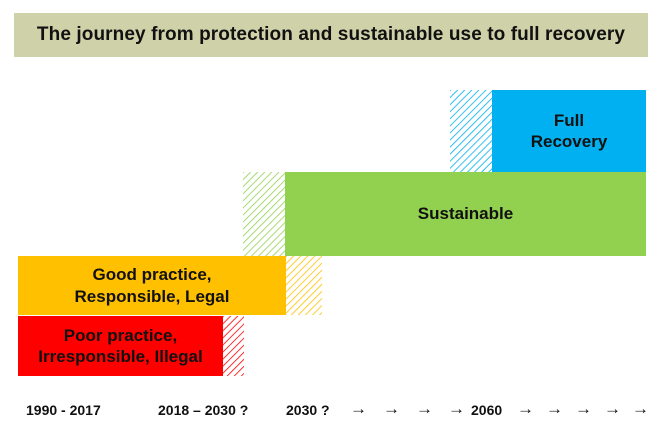 The image size is (664, 435). Describe the element at coordinates (569, 120) in the screenshot. I see `stage-full-recovery-line1: Full` at that location.